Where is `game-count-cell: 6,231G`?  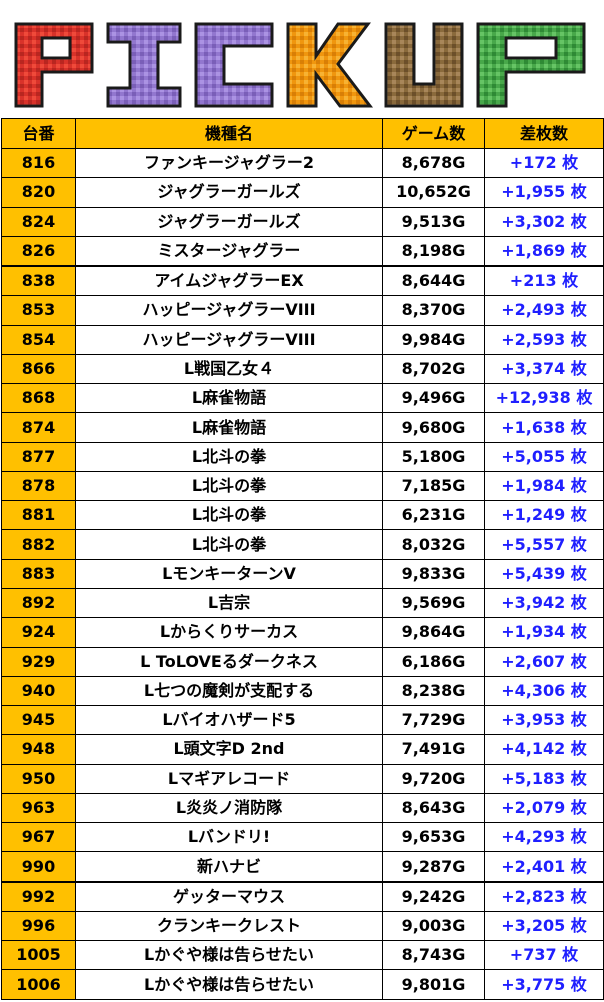
game-count-cell: 6,231G is located at coordinates (433, 515).